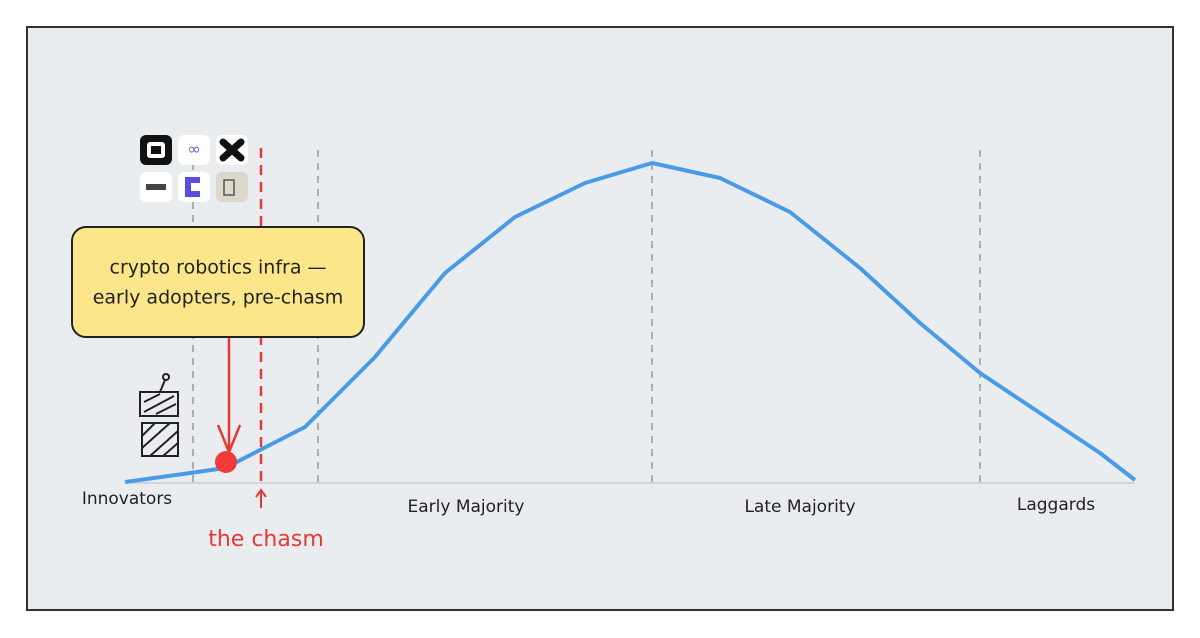 The height and width of the screenshot is (638, 1200). Describe the element at coordinates (218, 268) in the screenshot. I see `callout-line: crypto robotics infra —` at that location.